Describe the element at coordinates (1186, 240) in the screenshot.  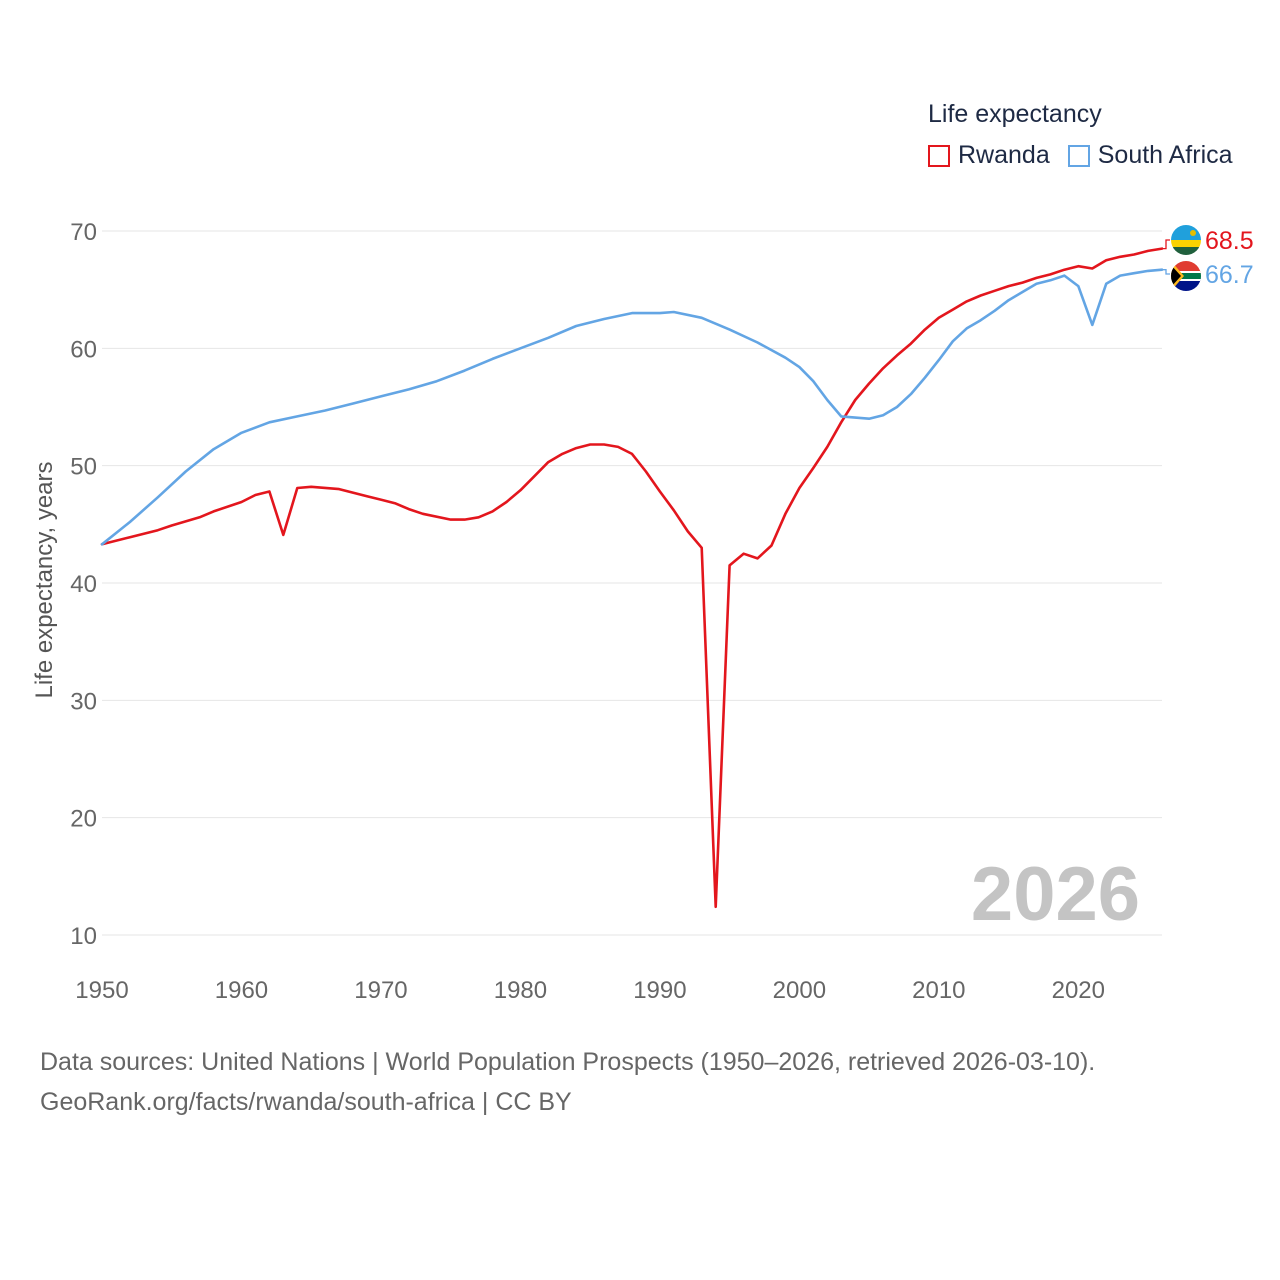
I see `rwanda-flag-icon` at that location.